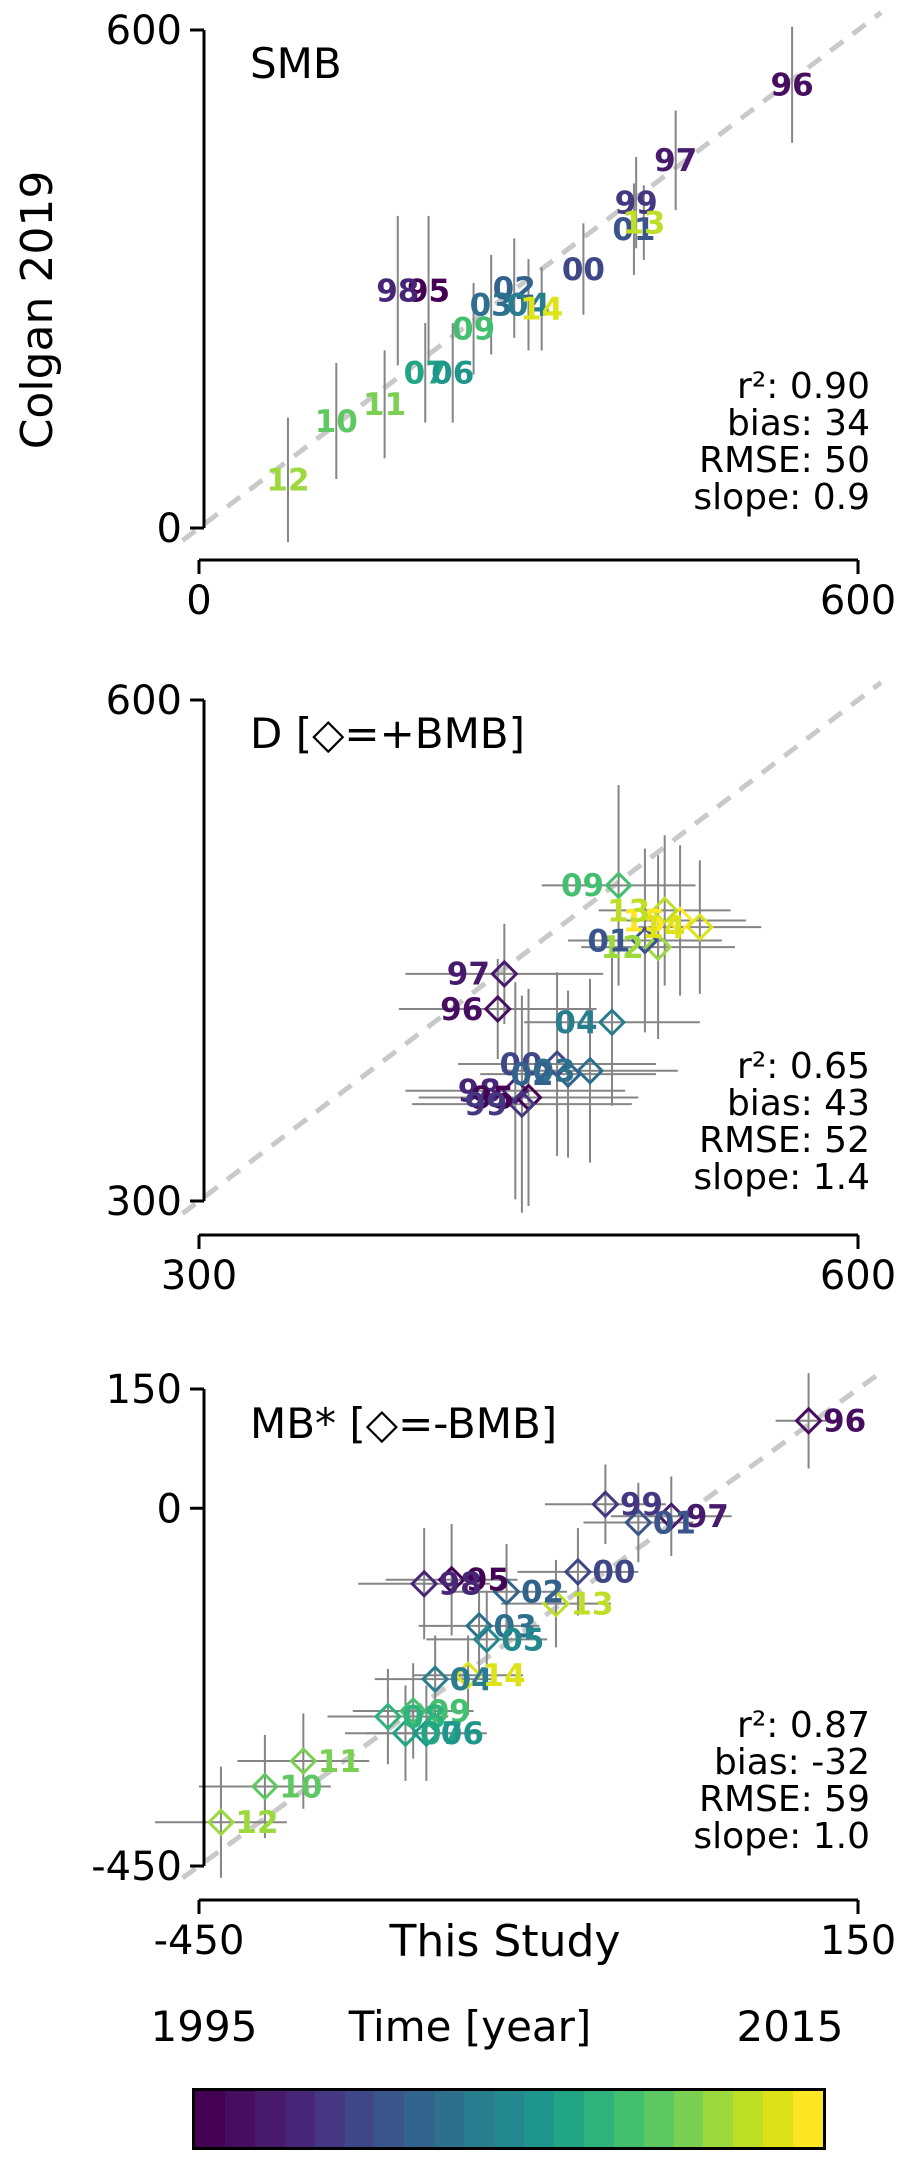 The width and height of the screenshot is (900, 2167). I want to click on stats-line: bias: 34, so click(798, 423).